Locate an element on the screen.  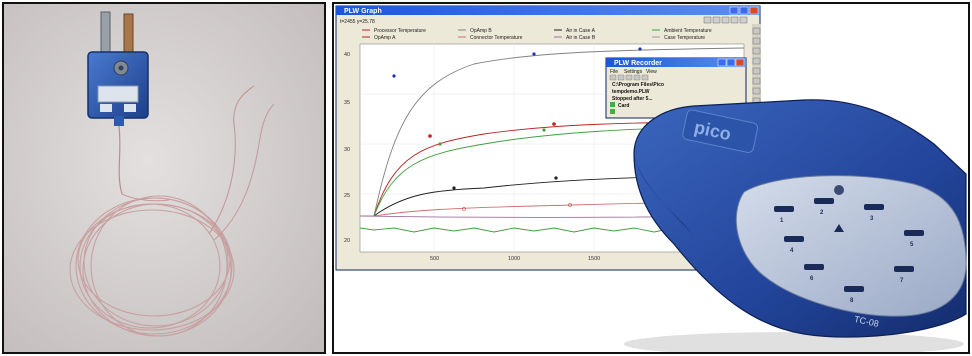
legend-processor-temperature: Processor Temperature is located at coordinates (400, 31).